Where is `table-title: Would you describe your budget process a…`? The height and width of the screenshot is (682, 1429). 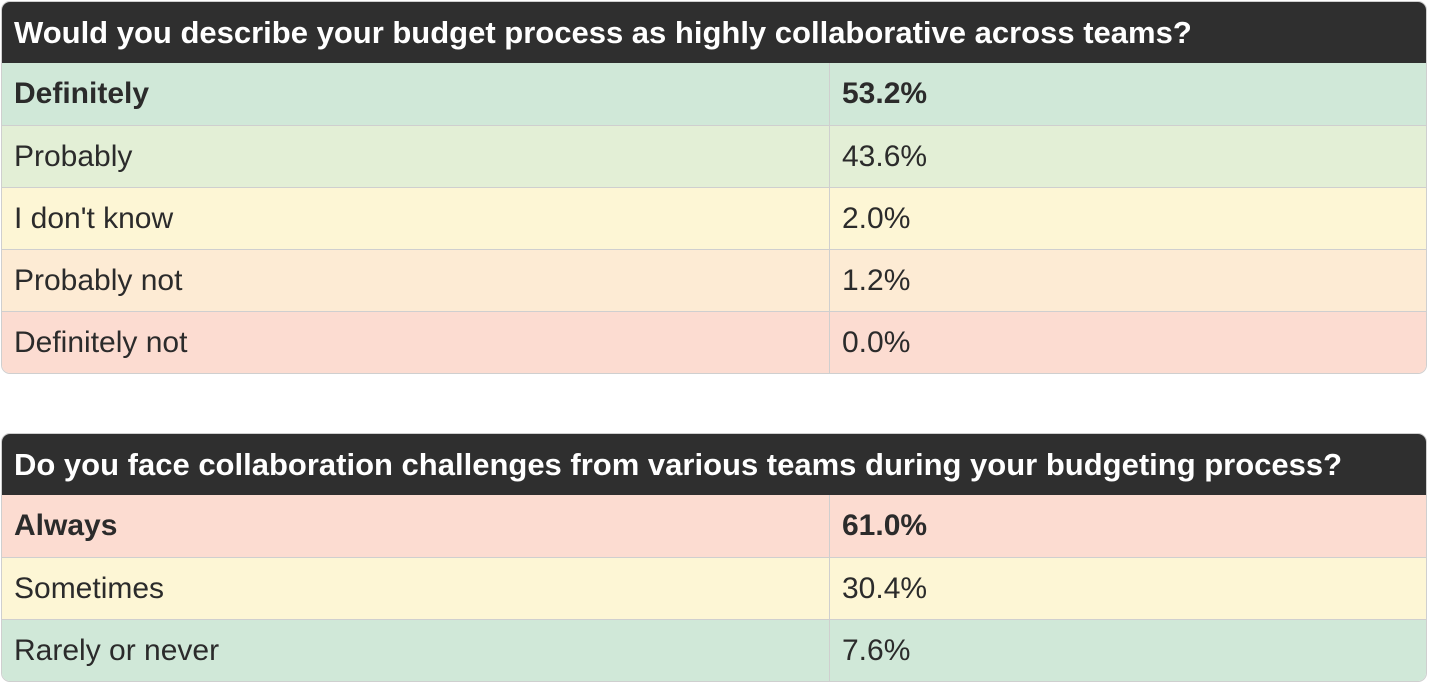 table-title: Would you describe your budget process a… is located at coordinates (714, 32).